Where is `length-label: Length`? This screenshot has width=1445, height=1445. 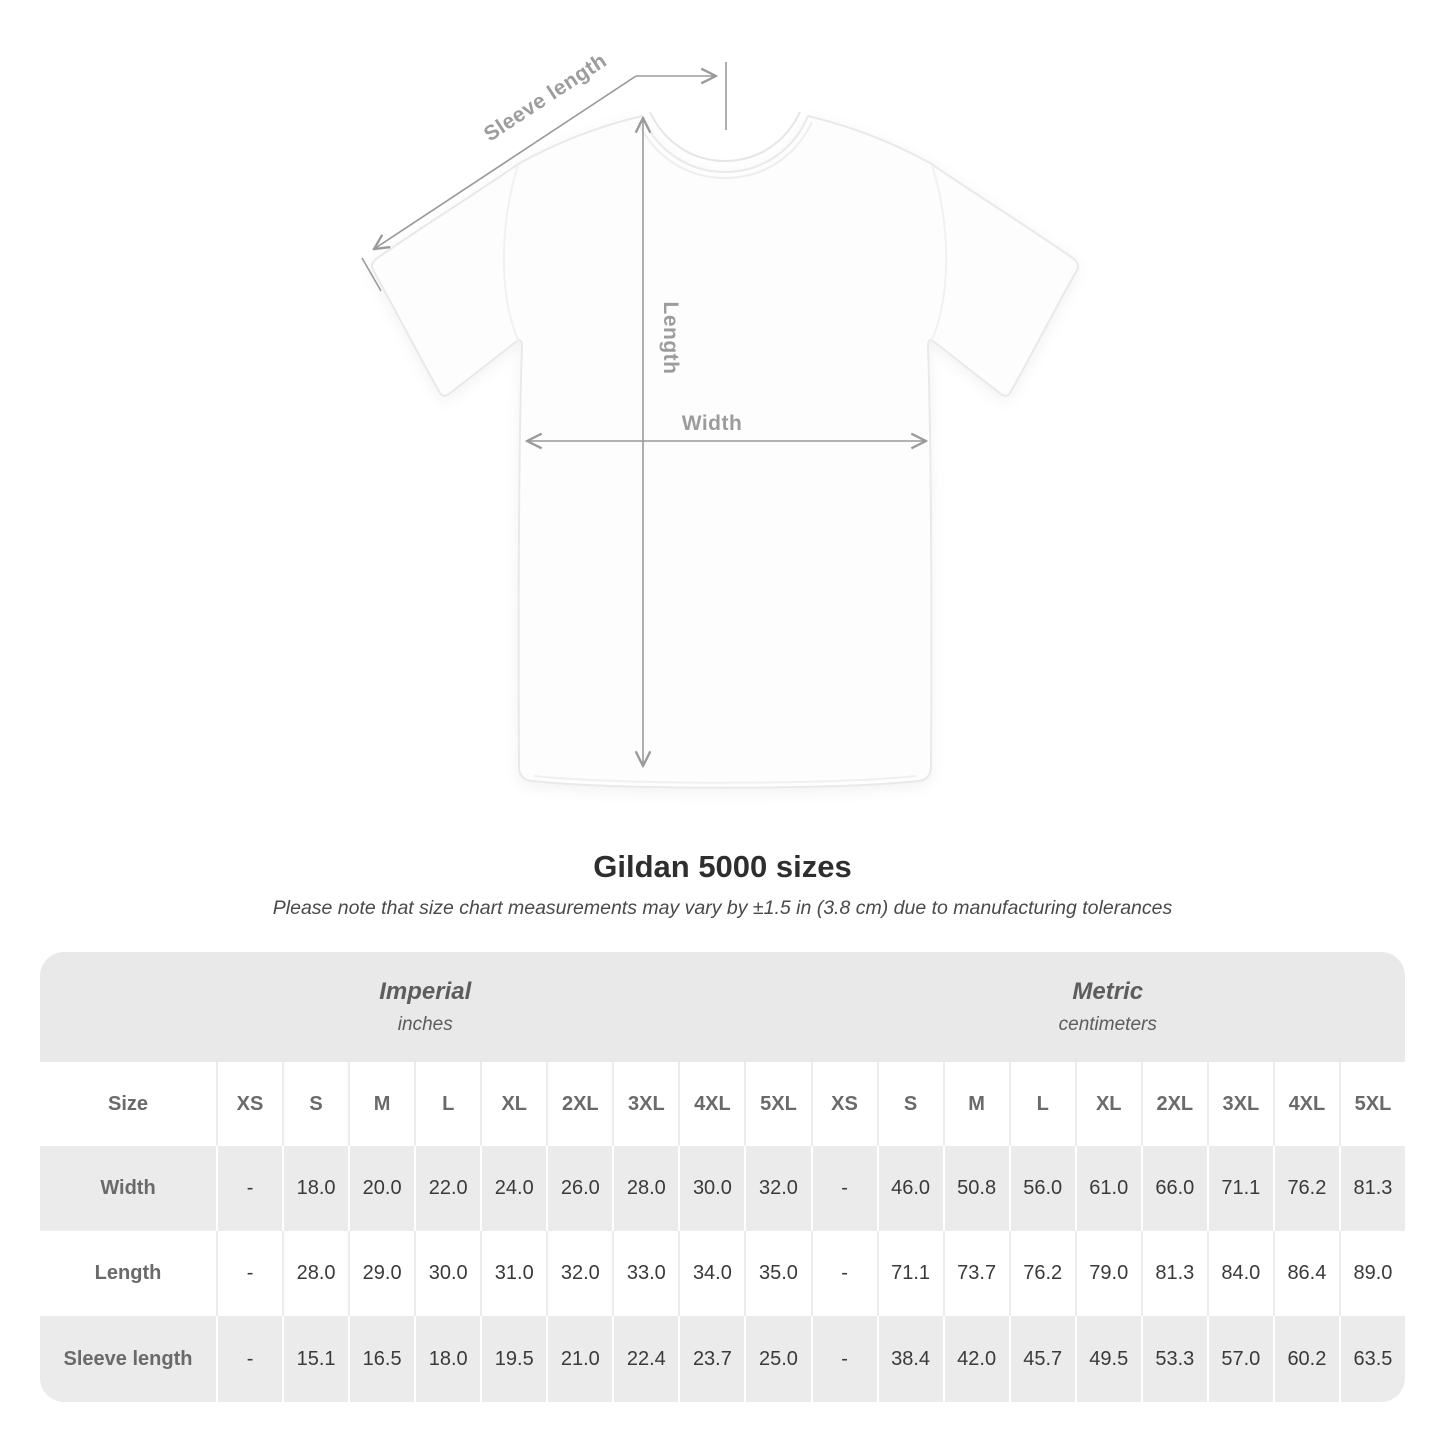
length-label: Length is located at coordinates (670, 338).